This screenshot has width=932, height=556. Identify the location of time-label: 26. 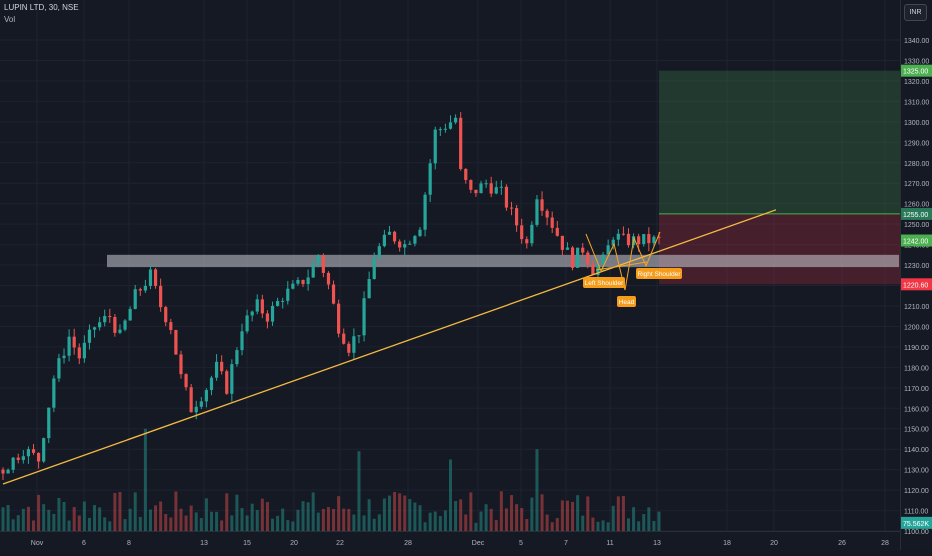
(842, 543).